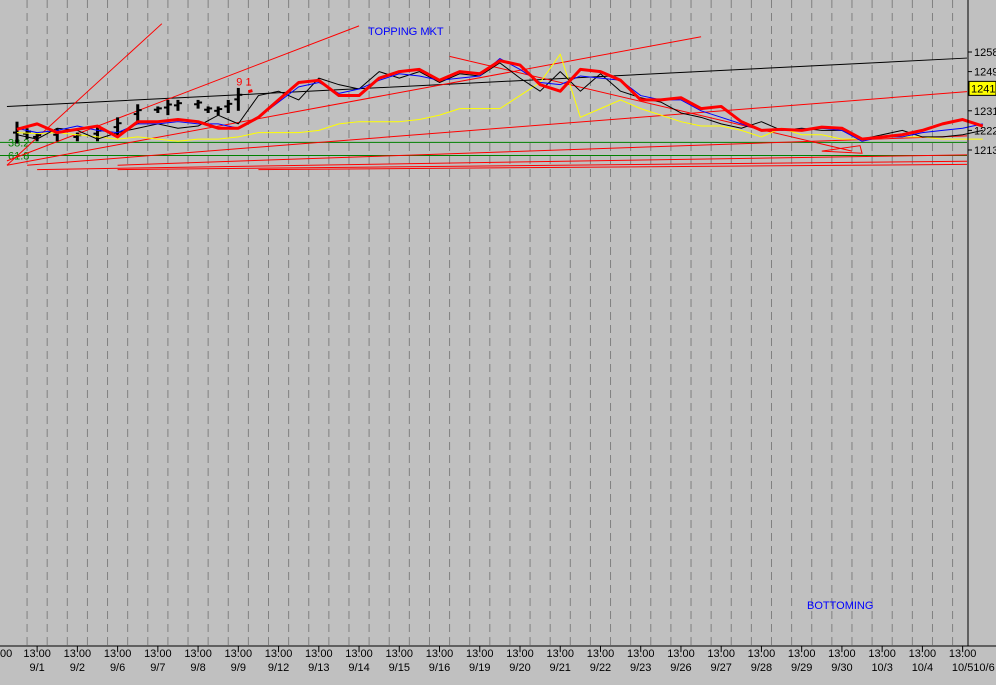 This screenshot has height=685, width=996. I want to click on x-tick-date-label: 9/19, so click(479, 668).